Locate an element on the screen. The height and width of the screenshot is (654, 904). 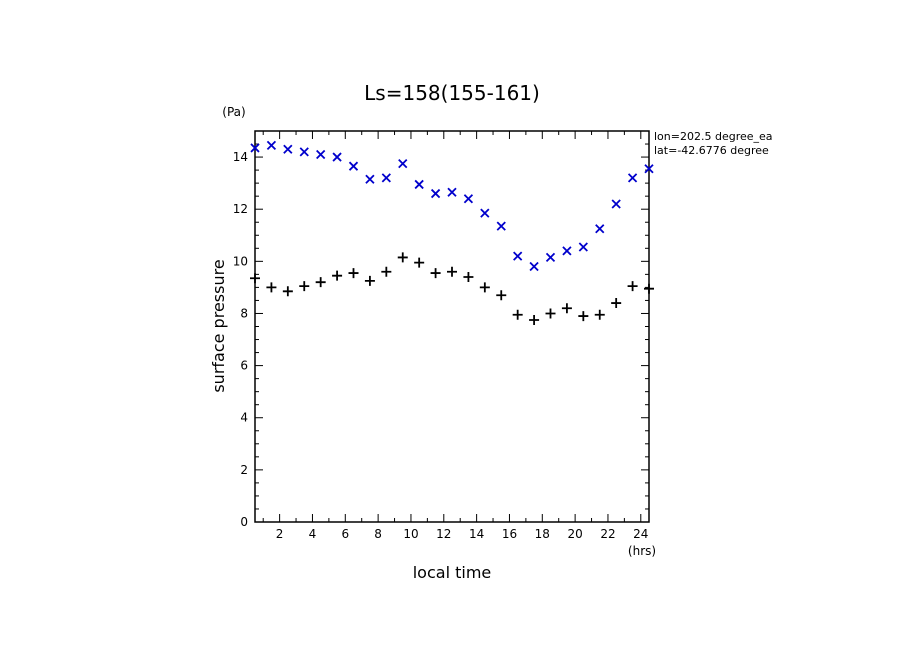
annotation-lon: lon=202.5 degree_ea is located at coordinates (713, 136).